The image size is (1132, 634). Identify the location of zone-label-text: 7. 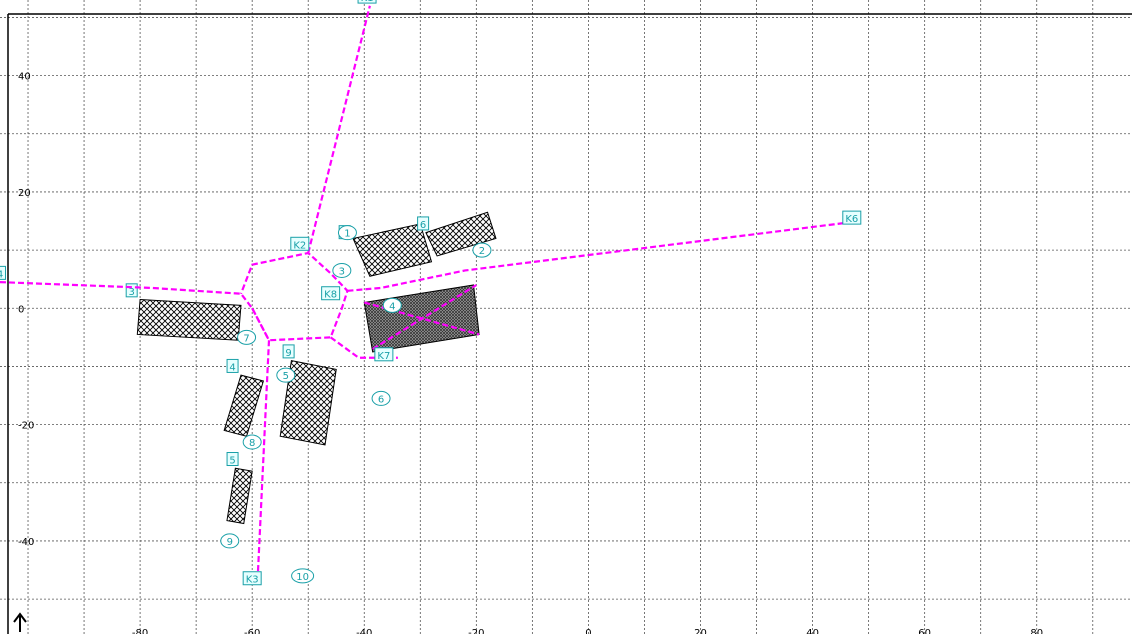
(246, 338).